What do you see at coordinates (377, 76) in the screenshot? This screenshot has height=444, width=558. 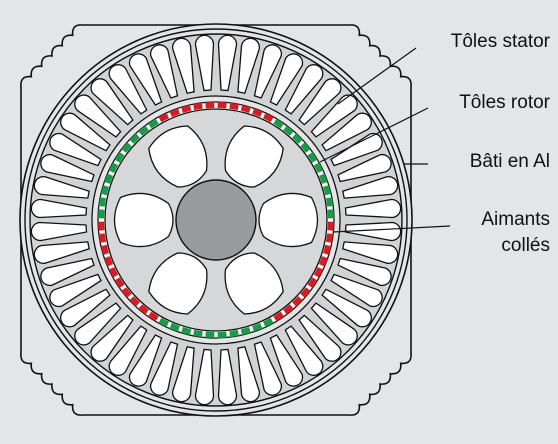 I see `leader-stator-sheets` at bounding box center [377, 76].